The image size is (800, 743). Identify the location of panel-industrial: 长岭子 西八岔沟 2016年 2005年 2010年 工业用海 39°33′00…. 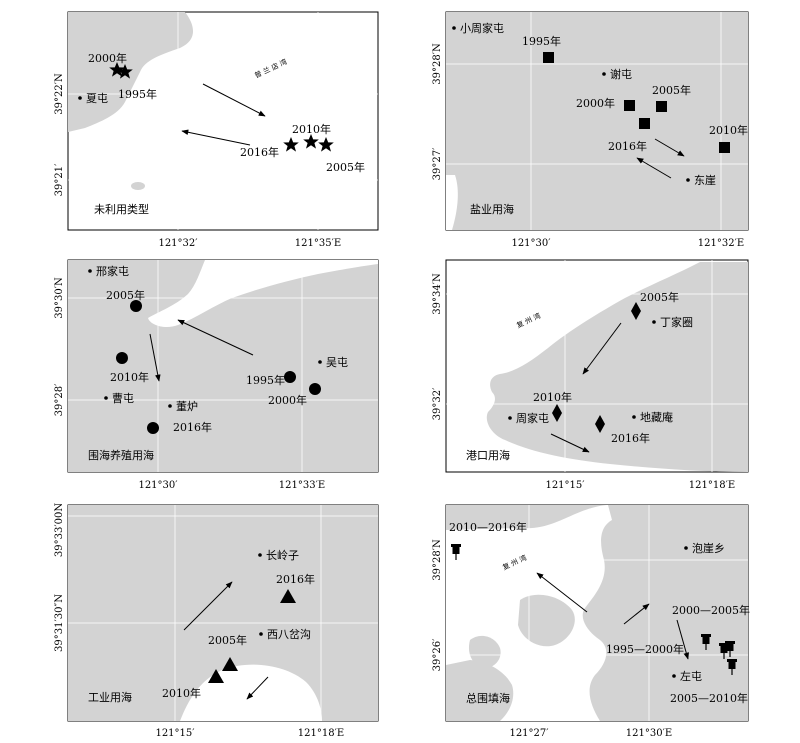
(216, 621).